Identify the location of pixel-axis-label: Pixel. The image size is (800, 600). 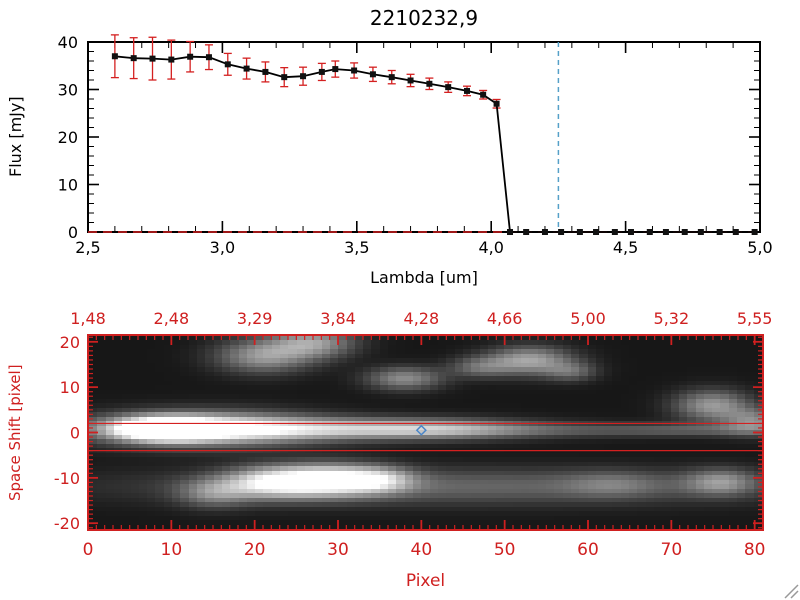
(425, 581).